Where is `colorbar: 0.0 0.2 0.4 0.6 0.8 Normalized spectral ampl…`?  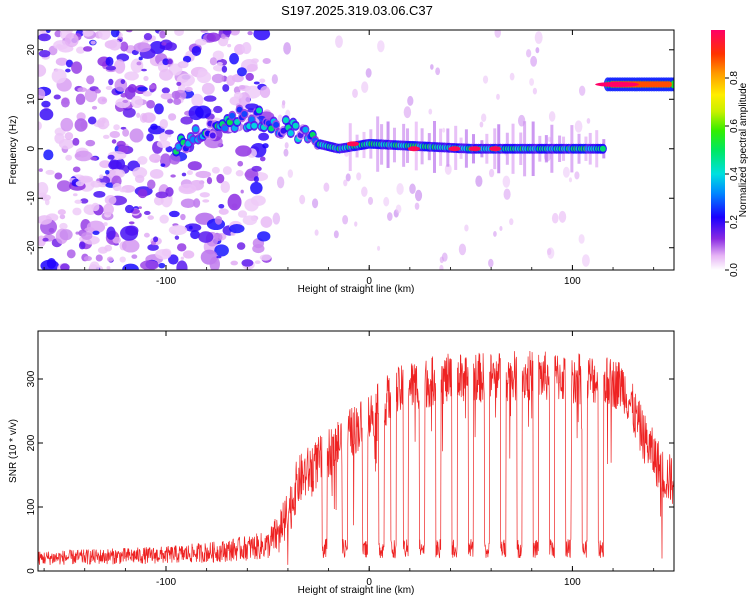 colorbar: 0.0 0.2 0.4 0.6 0.8 Normalized spectral ampl… is located at coordinates (730, 153).